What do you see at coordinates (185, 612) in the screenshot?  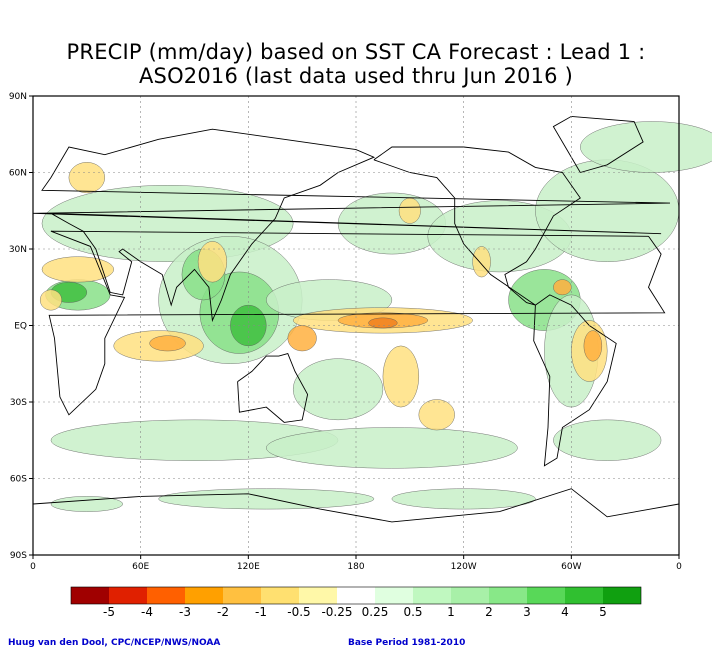 I see `color-bar-label: -3` at bounding box center [185, 612].